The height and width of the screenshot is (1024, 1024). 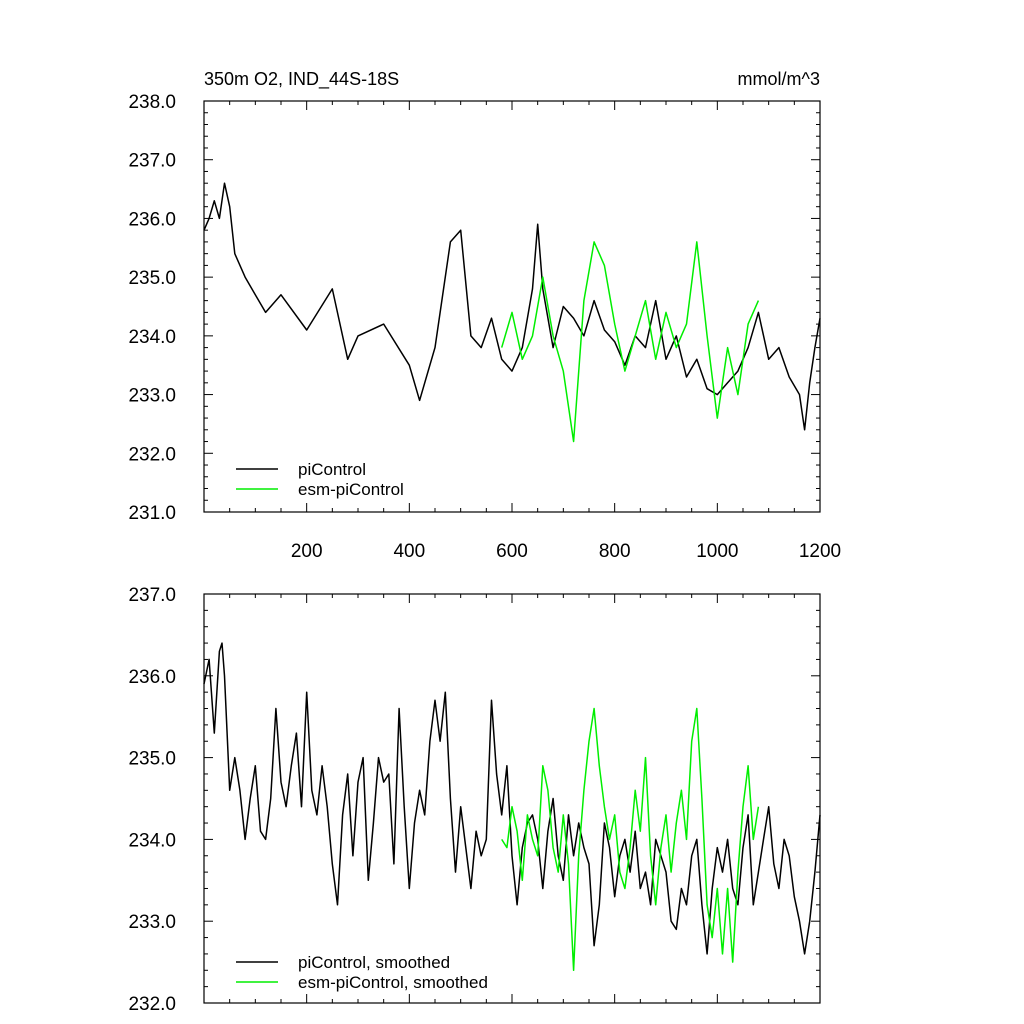 What do you see at coordinates (820, 551) in the screenshot?
I see `x-tick-label: 1200` at bounding box center [820, 551].